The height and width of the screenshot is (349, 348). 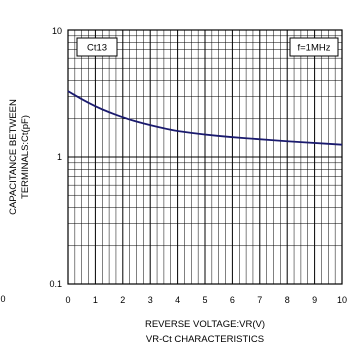 I want to click on x-tick-labels: 0 1 2 3 4 5 6 7 8 9 10, so click(x=206, y=300).